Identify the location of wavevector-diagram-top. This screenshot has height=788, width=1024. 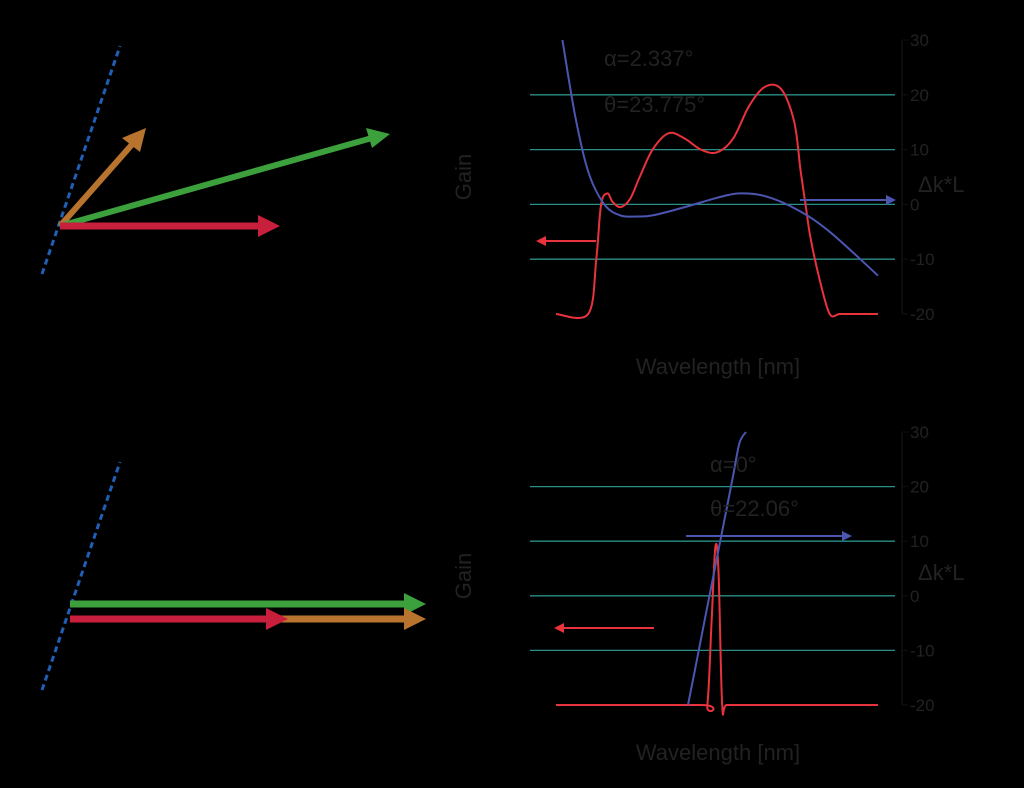
(215, 160).